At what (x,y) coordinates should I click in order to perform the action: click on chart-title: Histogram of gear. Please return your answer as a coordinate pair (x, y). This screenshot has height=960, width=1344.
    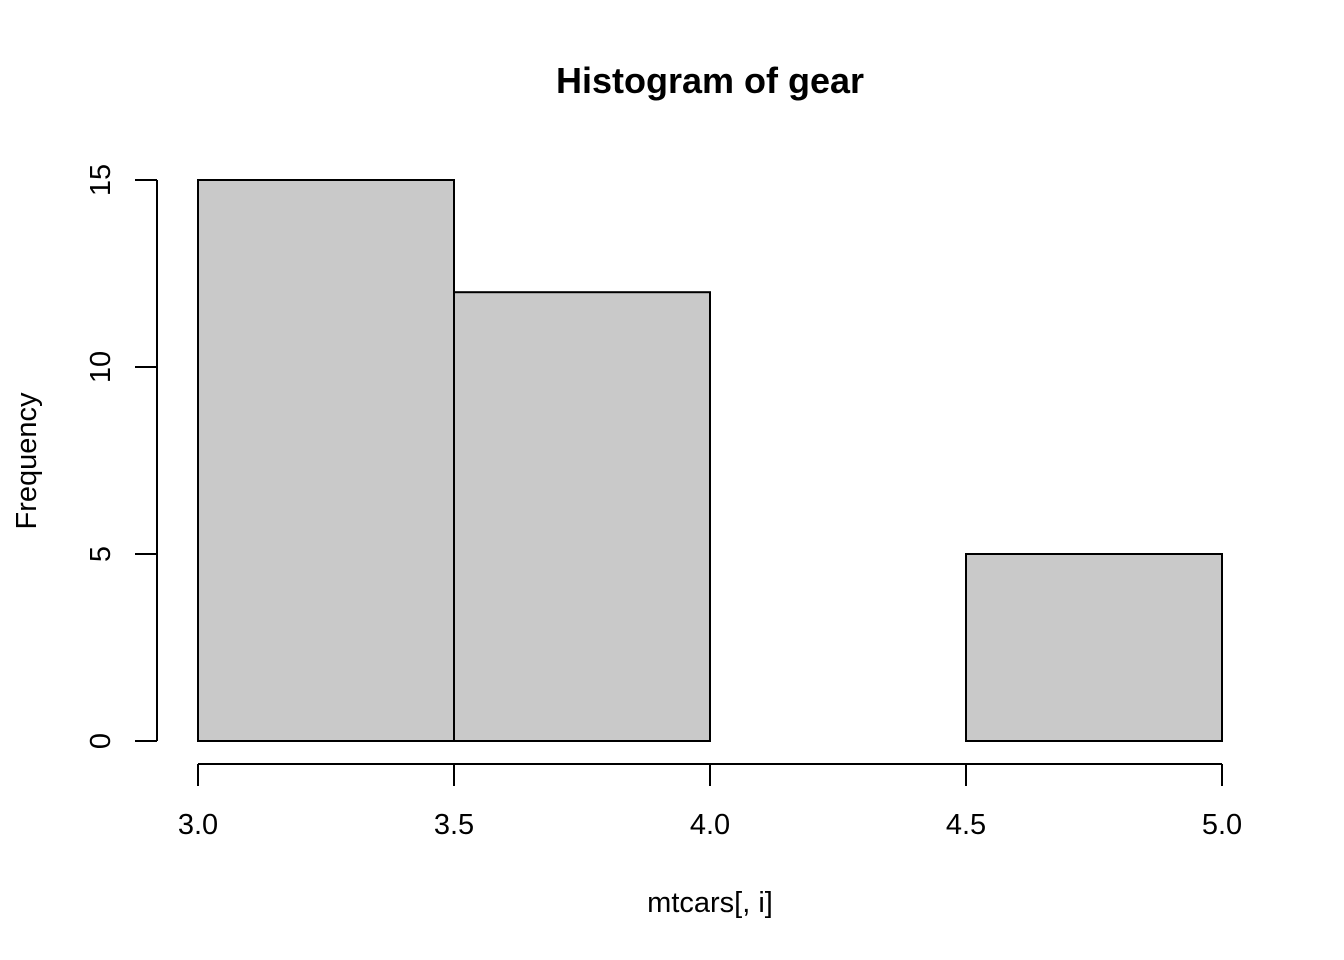
    Looking at the image, I should click on (710, 80).